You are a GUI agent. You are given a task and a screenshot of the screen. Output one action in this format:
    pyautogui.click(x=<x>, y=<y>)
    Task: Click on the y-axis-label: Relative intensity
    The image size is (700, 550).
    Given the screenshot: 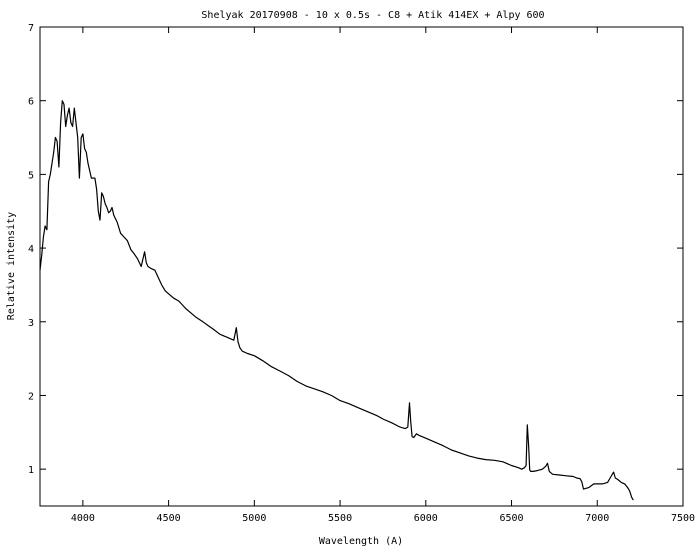 What is the action you would take?
    pyautogui.click(x=11, y=266)
    